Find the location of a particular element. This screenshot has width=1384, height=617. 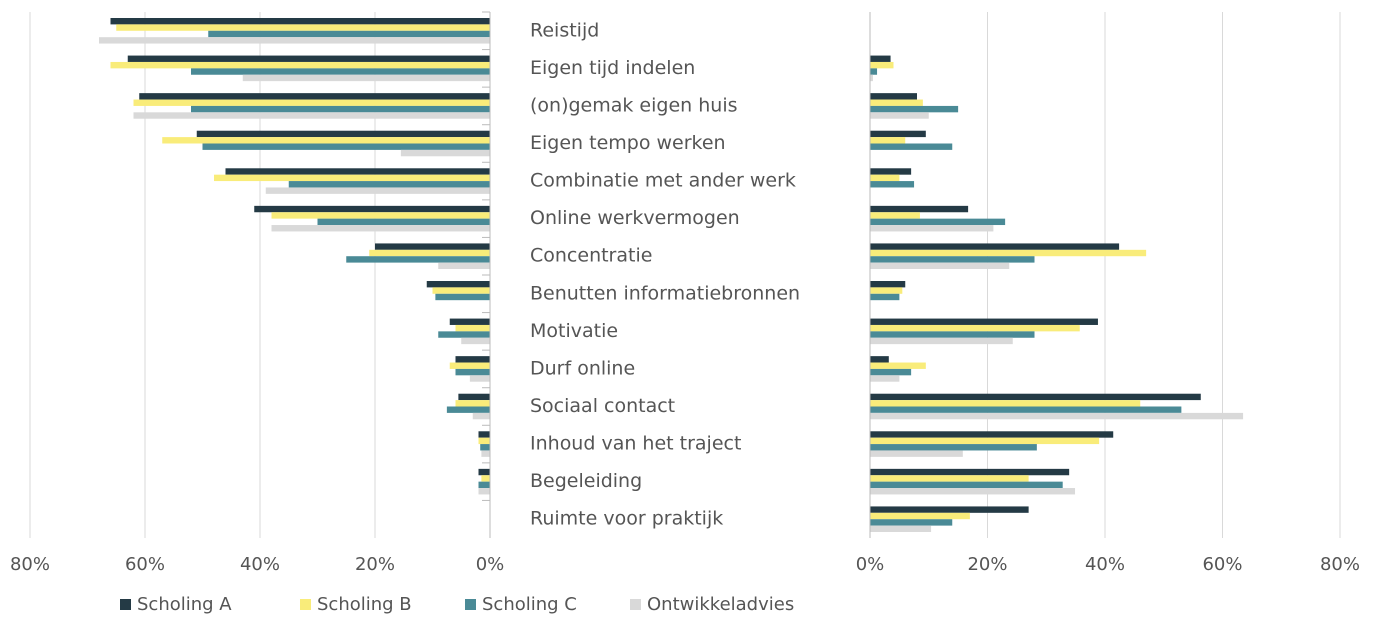

category-label: Online werkvermogen is located at coordinates (635, 218).